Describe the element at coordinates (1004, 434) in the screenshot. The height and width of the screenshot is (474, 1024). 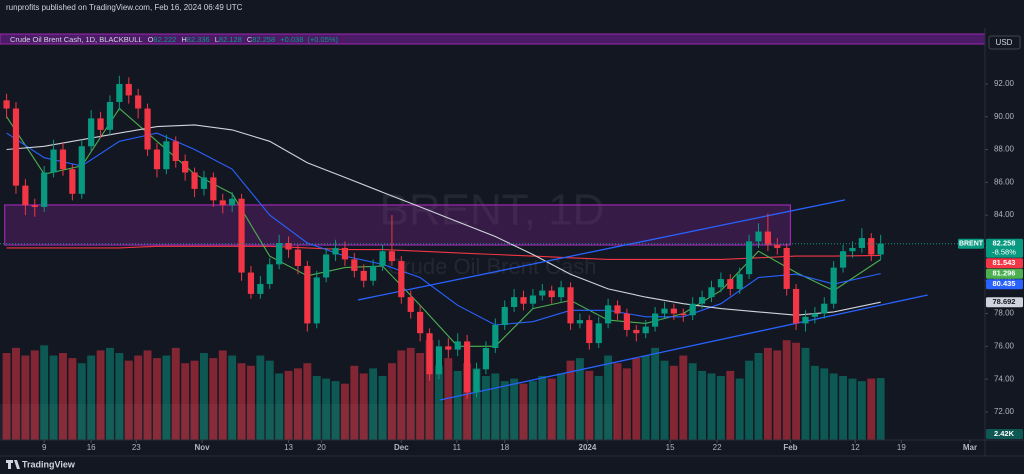
I see `volume-label-box` at that location.